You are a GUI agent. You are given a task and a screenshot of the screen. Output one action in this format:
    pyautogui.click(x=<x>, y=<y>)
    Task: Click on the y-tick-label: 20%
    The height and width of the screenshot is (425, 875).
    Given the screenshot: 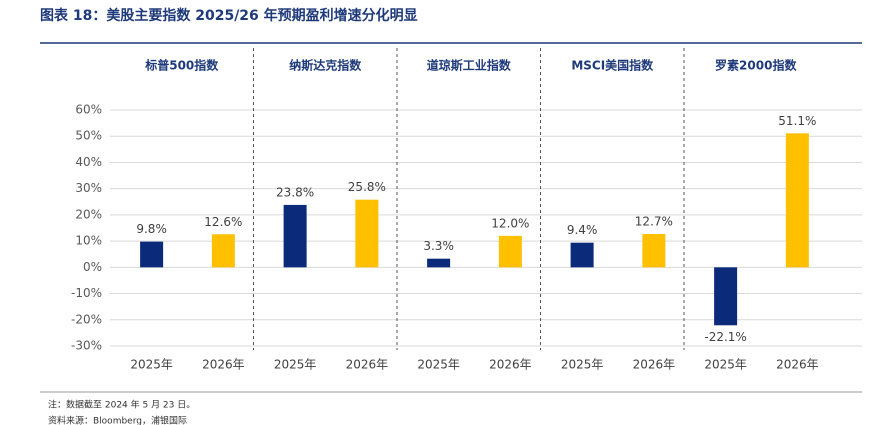 What is the action you would take?
    pyautogui.click(x=88, y=214)
    